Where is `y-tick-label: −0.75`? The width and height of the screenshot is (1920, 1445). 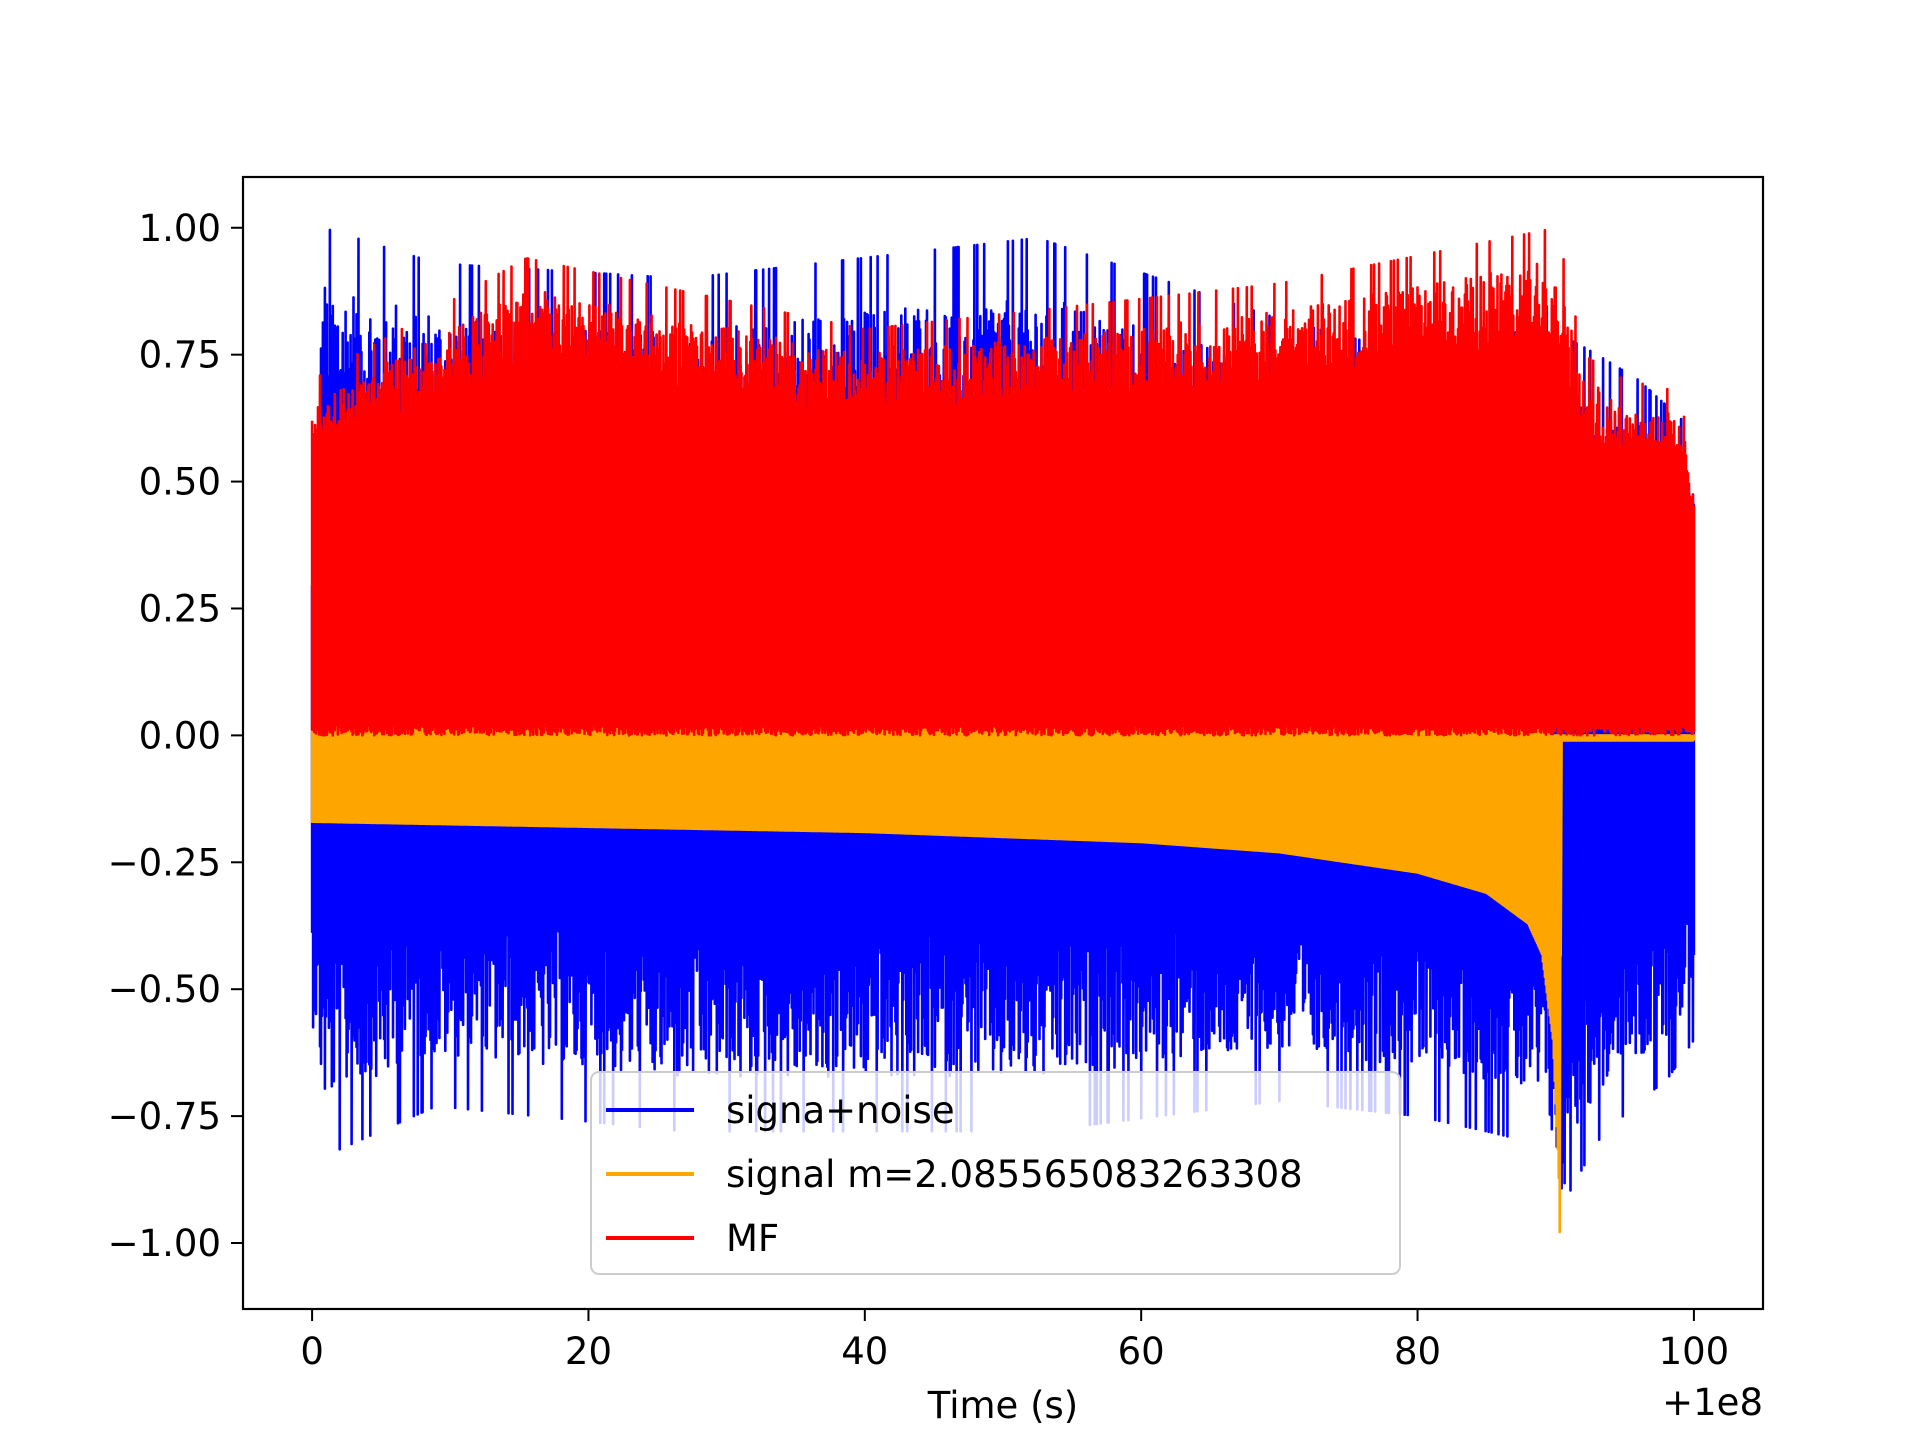
y-tick-label: −0.75 is located at coordinates (164, 1116).